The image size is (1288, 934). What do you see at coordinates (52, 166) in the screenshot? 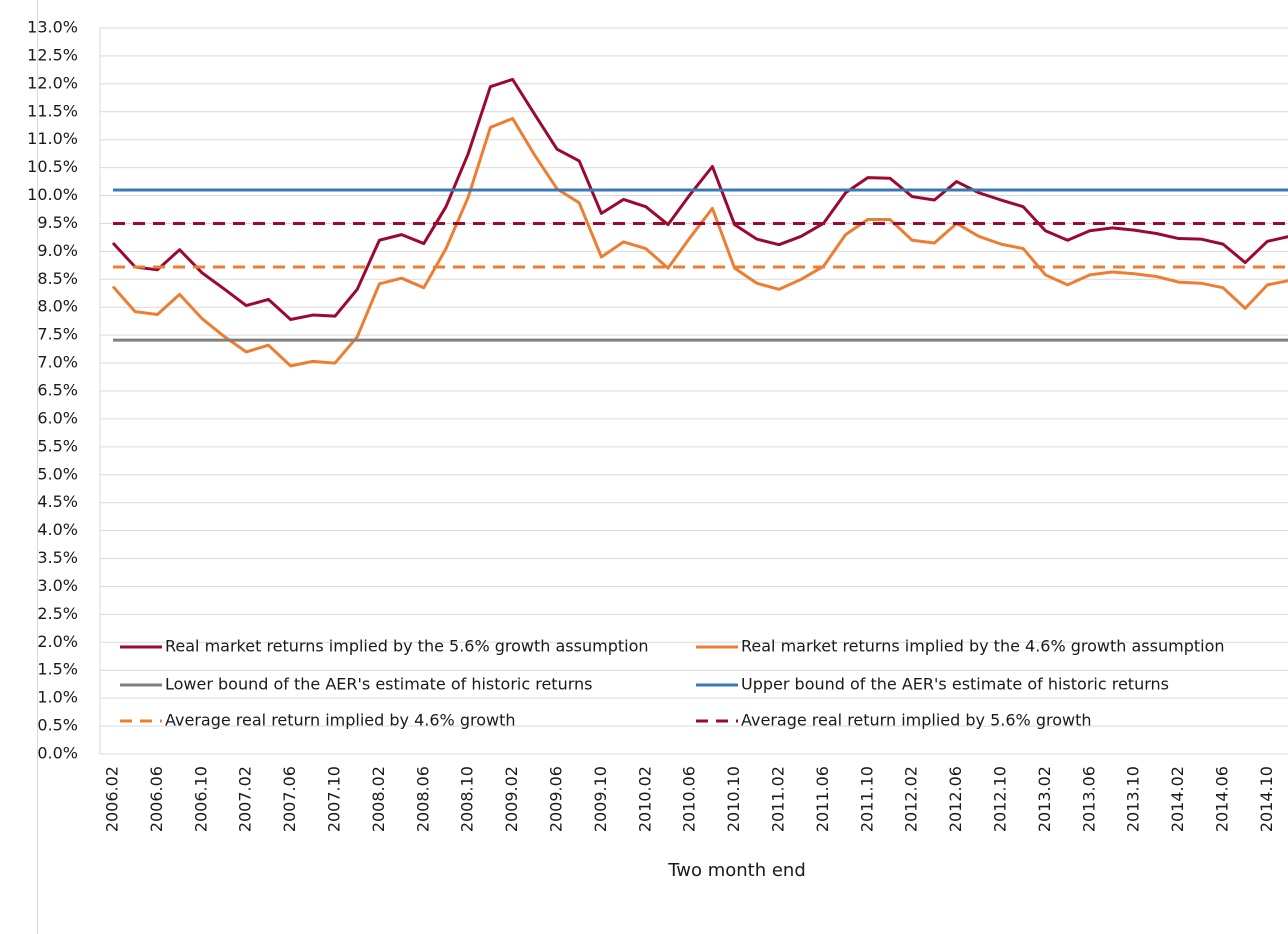
I see `y-tick-label: 10.5%` at bounding box center [52, 166].